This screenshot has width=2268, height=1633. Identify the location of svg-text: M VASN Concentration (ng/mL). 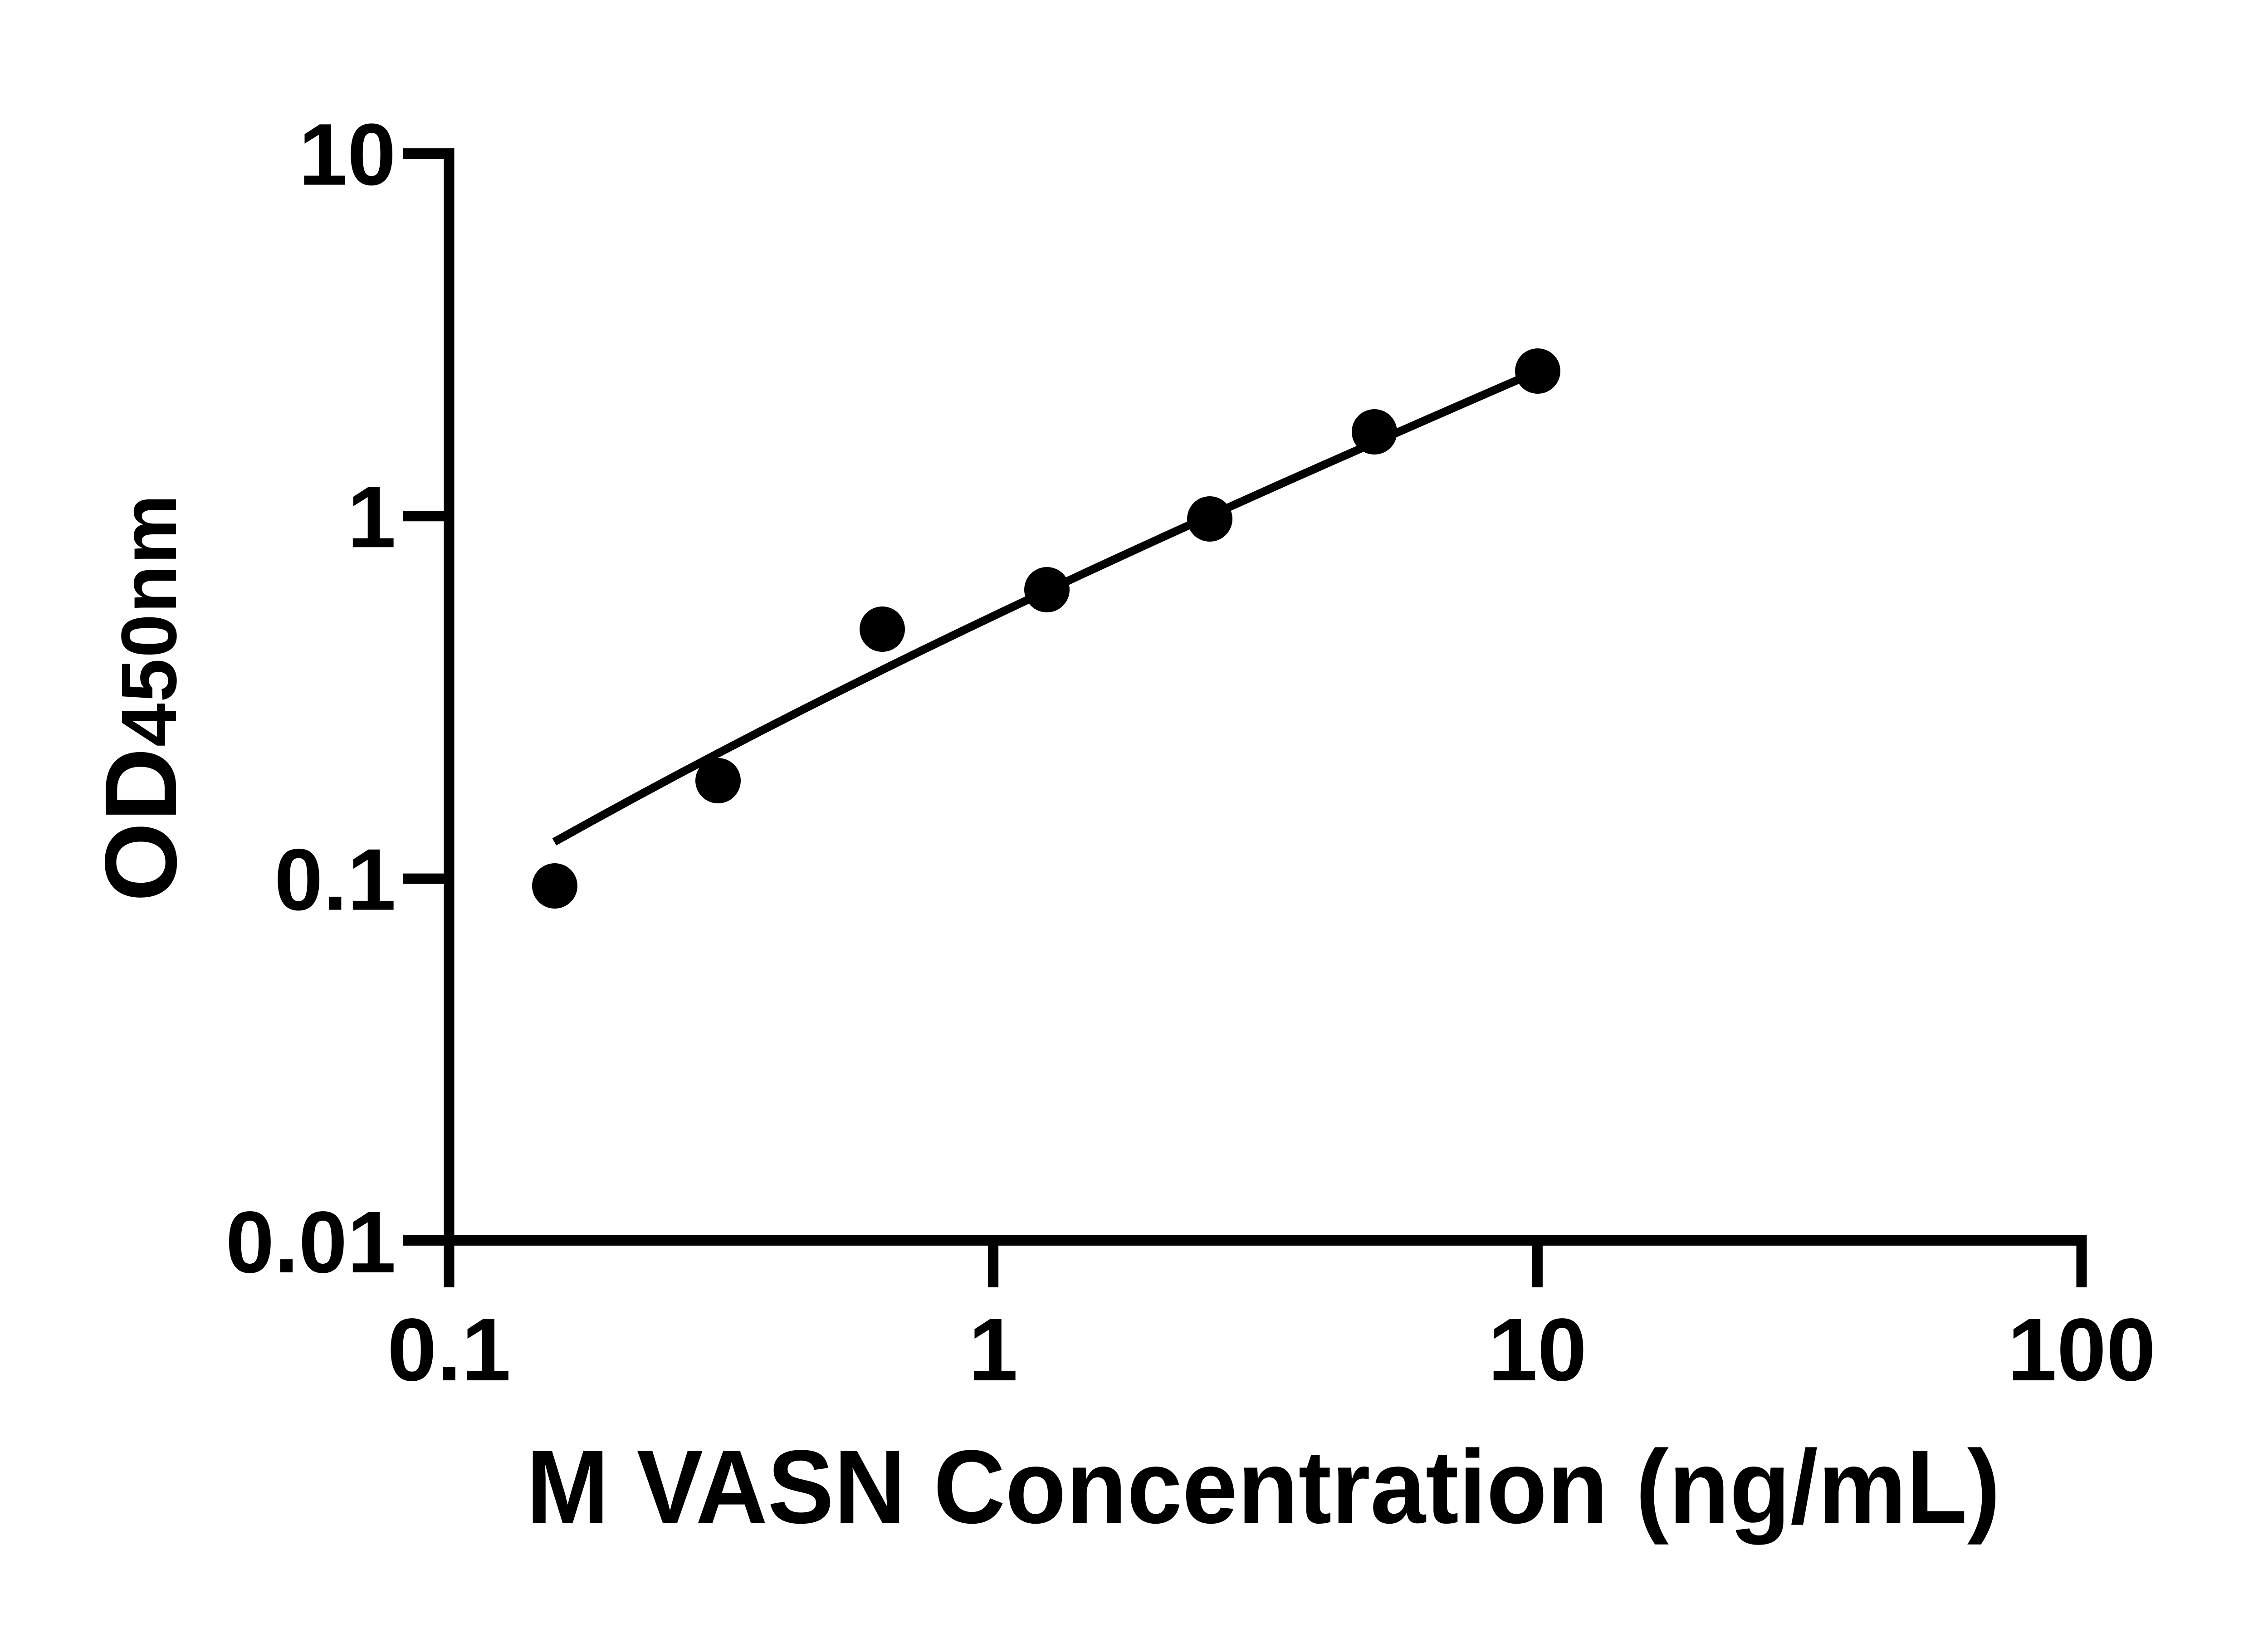
(1263, 1486).